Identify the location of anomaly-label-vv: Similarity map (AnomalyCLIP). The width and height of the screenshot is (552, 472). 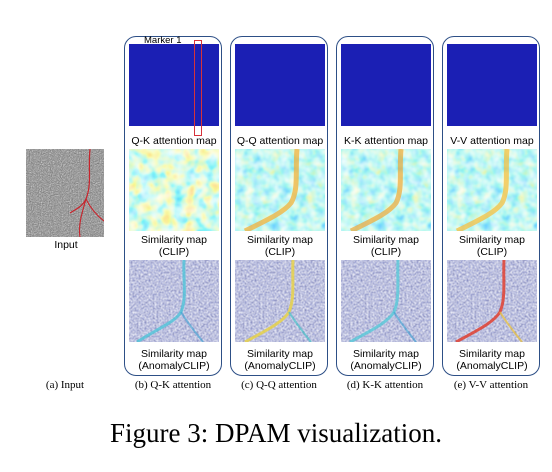
(492, 360).